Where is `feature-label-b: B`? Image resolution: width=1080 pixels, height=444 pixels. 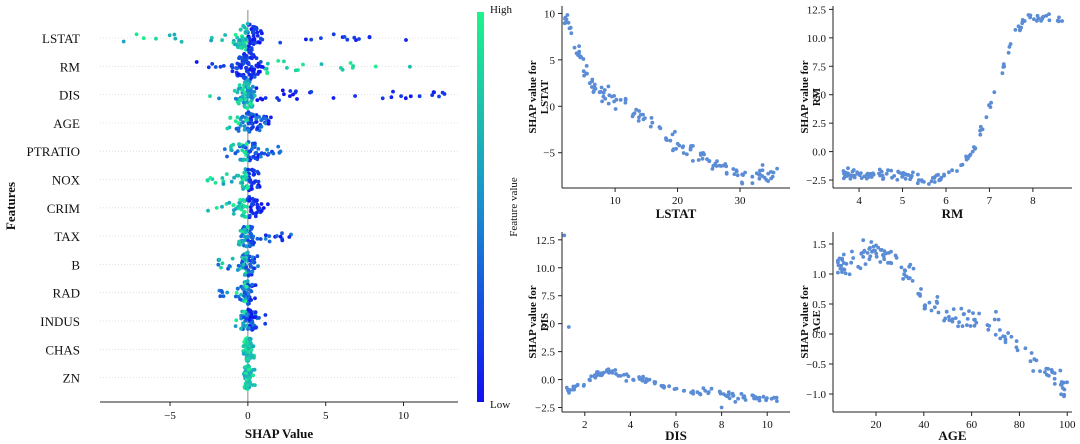 feature-label-b: B is located at coordinates (75, 264).